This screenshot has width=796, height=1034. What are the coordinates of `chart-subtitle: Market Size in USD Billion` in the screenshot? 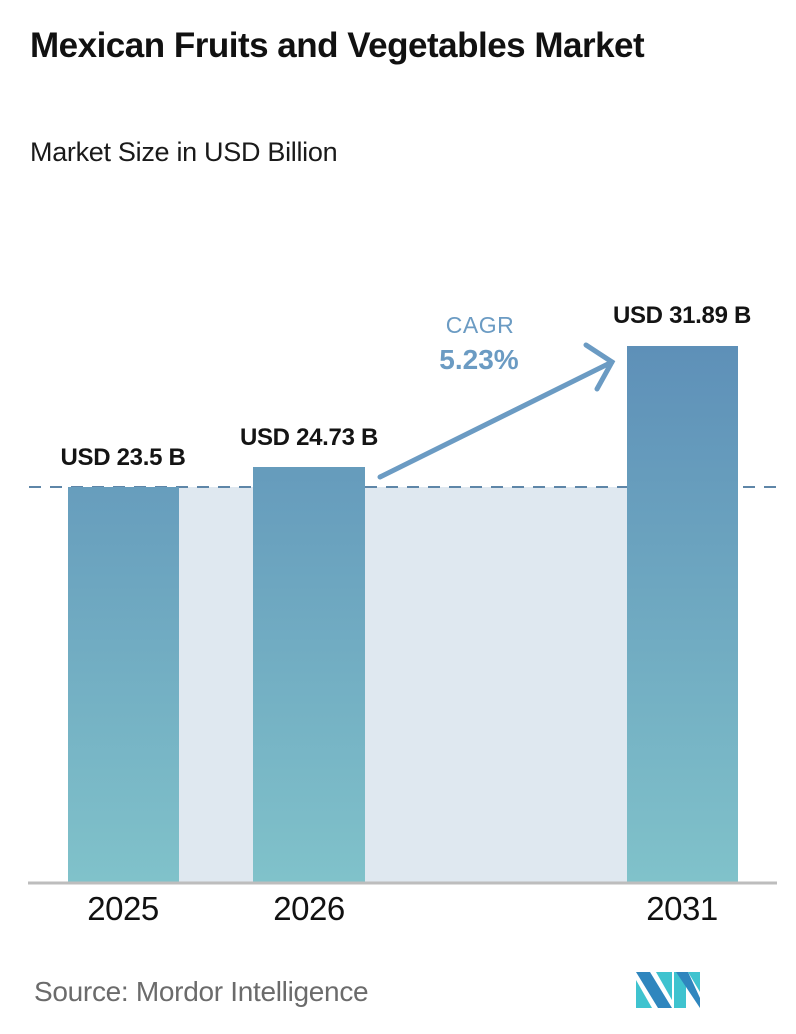 It's located at (184, 152).